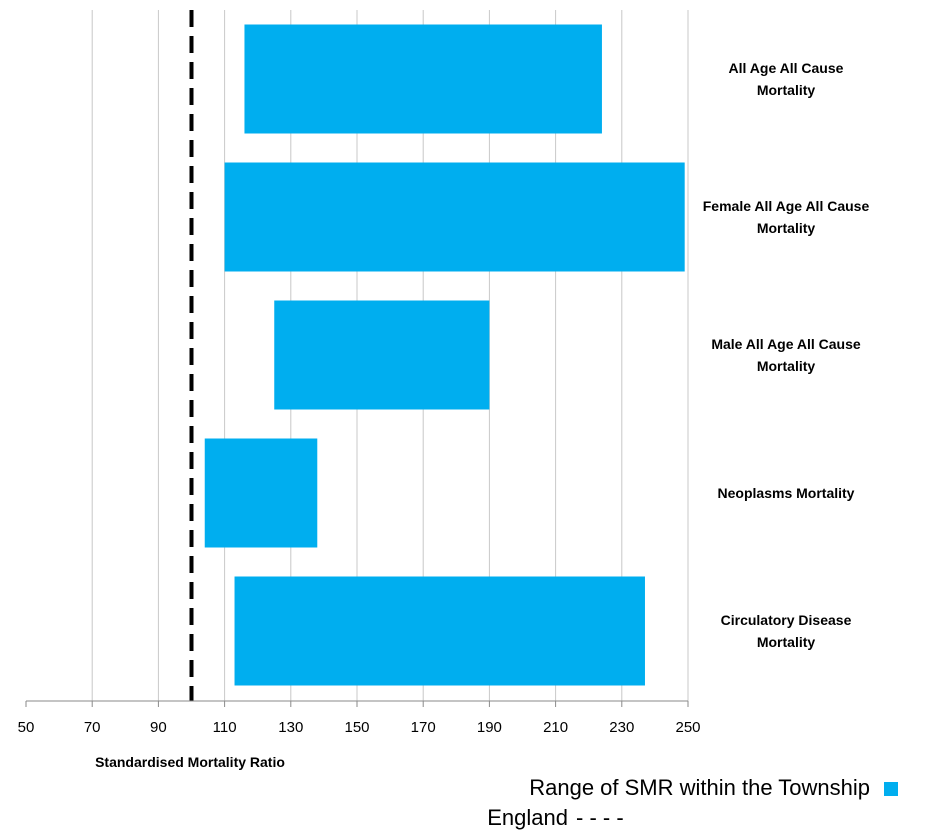 This screenshot has width=932, height=831. What do you see at coordinates (423, 727) in the screenshot?
I see `x-tick-label: 170` at bounding box center [423, 727].